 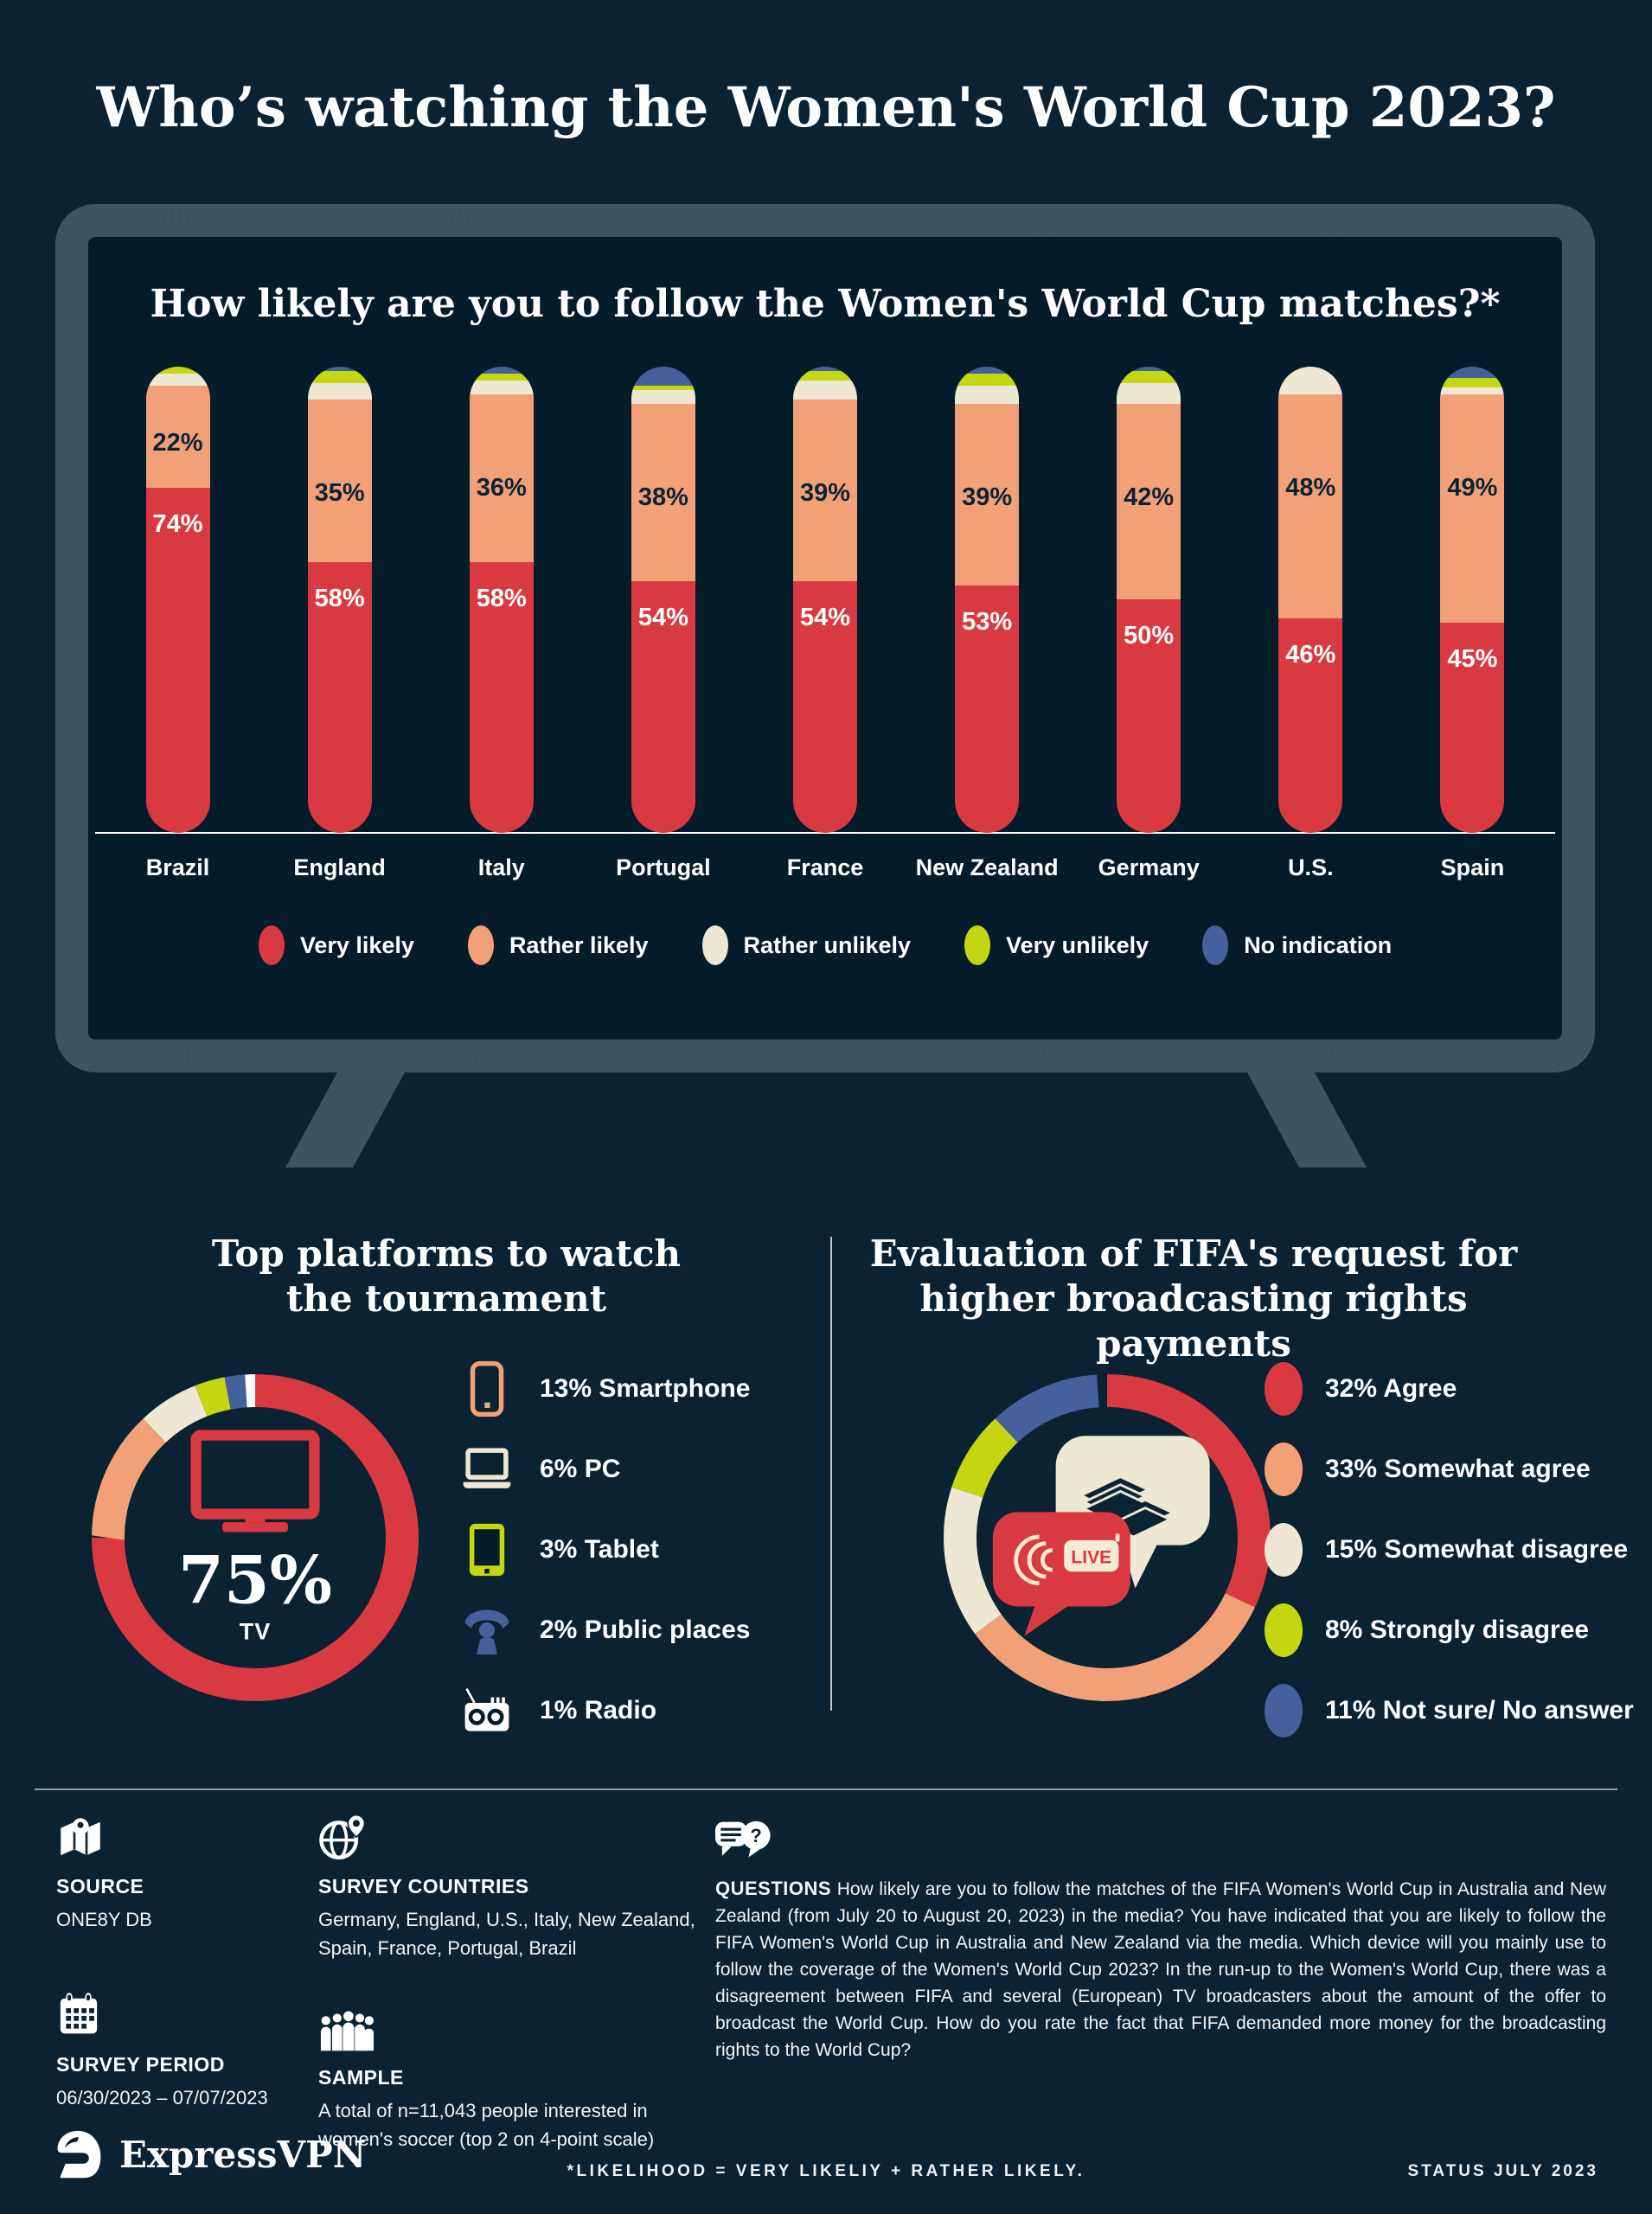 What do you see at coordinates (423, 1886) in the screenshot?
I see `survey-countries-heading: SURVEY COUNTRIES` at bounding box center [423, 1886].